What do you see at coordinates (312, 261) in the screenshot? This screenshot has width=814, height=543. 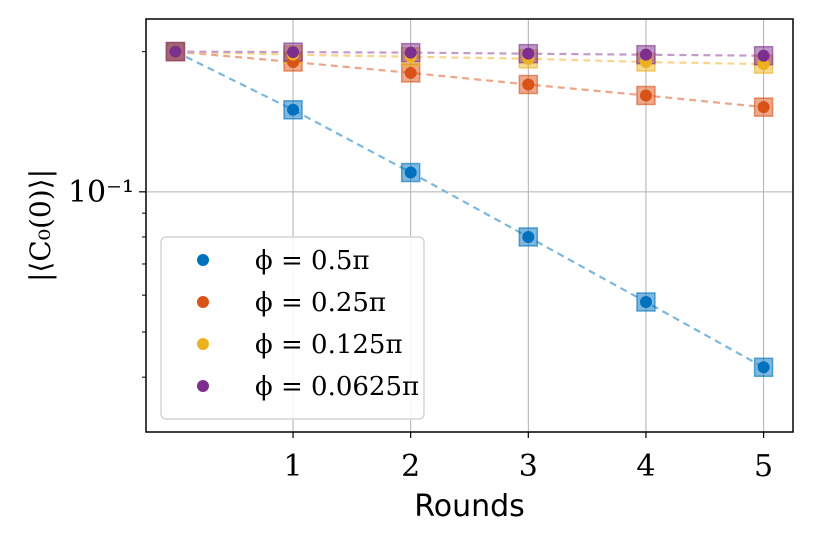 I see `legend-label: ϕ = 0.5π` at bounding box center [312, 261].